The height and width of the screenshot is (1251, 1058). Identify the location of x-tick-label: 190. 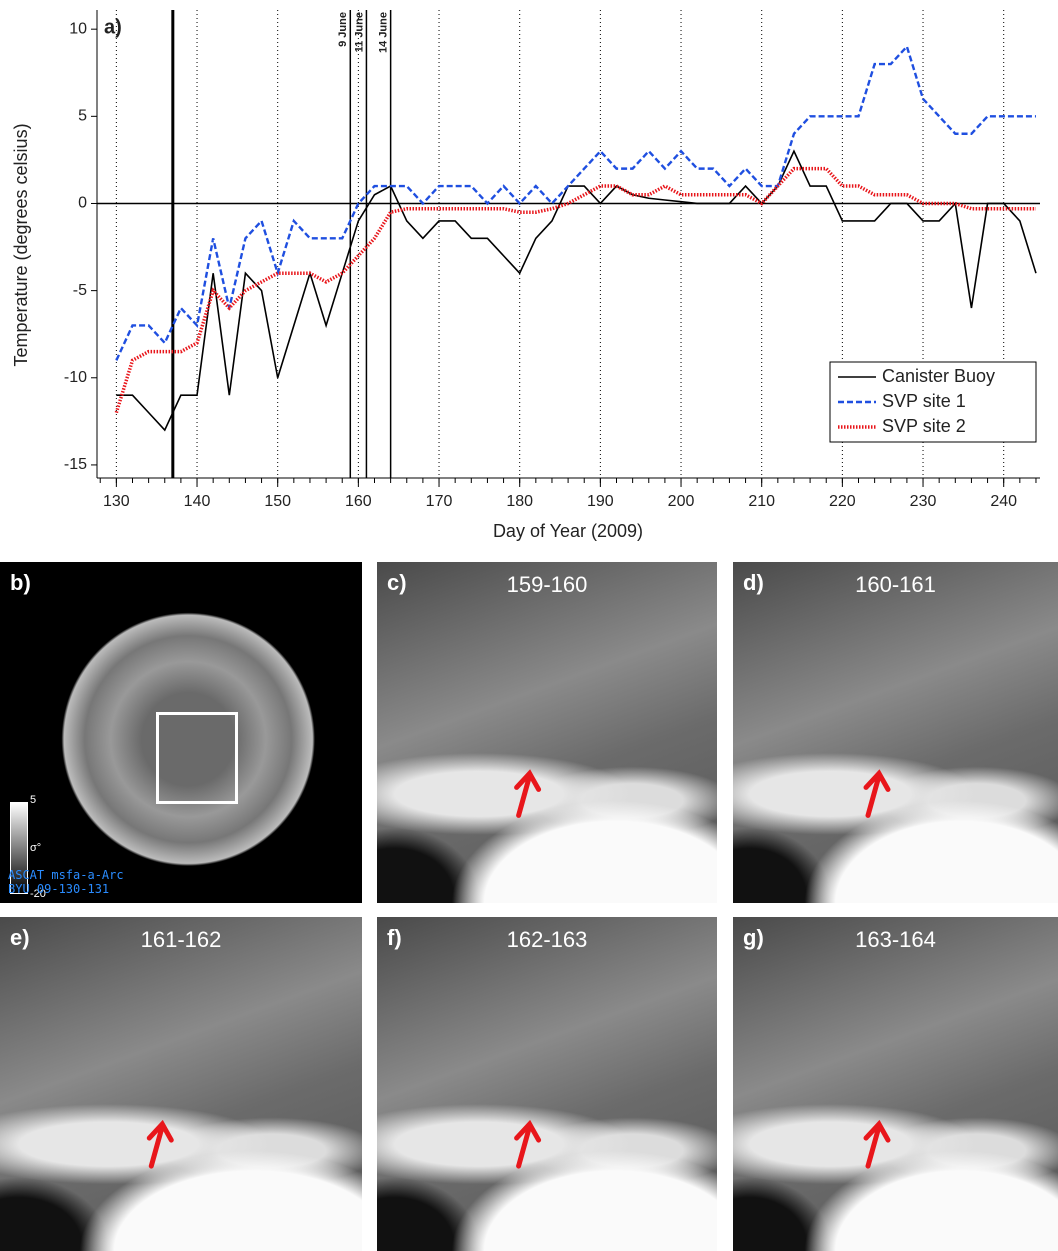
(600, 501).